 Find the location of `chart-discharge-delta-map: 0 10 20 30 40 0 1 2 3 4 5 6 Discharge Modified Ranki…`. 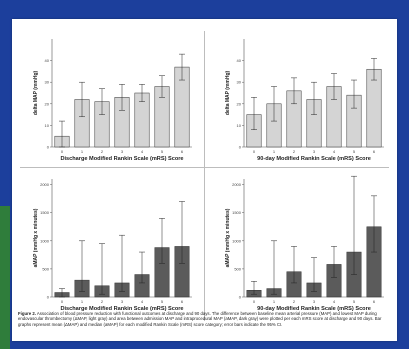

chart-discharge-delta-map: 0 10 20 30 40 0 1 2 3 4 5 6 Discharge Modified Ranki… is located at coordinates (112, 100).